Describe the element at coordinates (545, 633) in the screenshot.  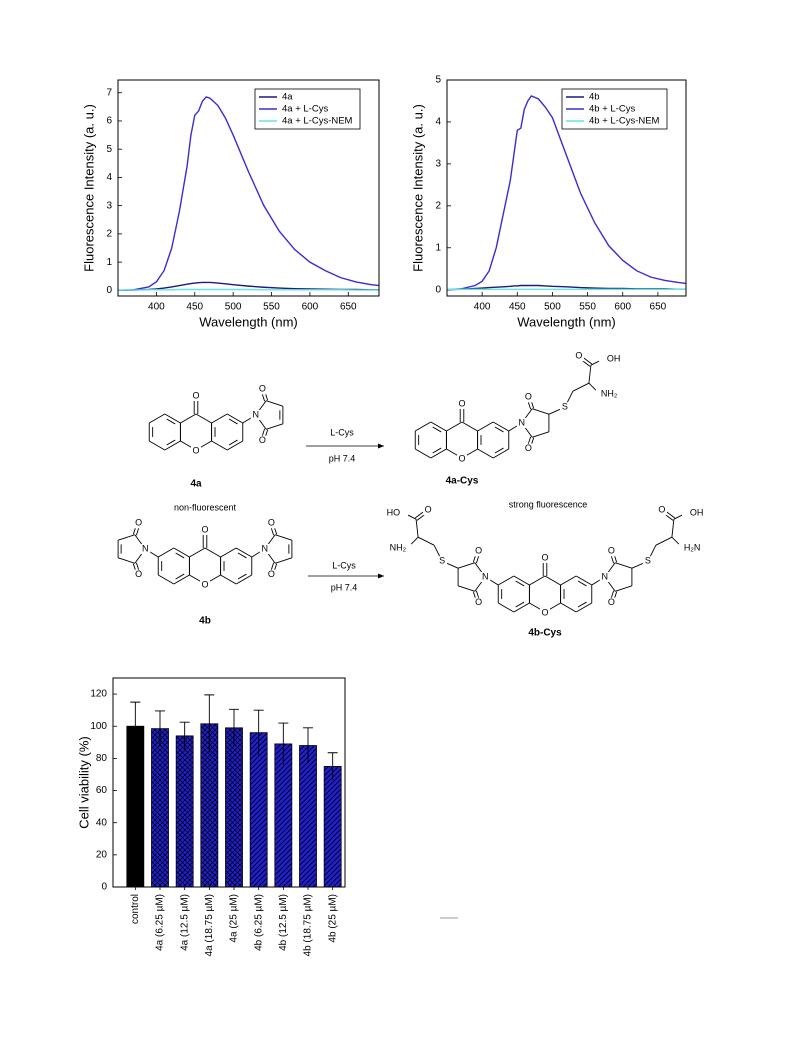
I see `compound-label: 4b-Cys` at that location.